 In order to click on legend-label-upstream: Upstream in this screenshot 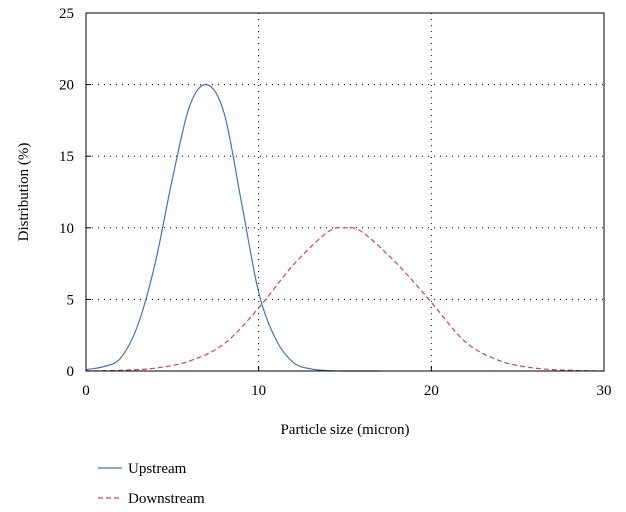, I will do `click(157, 469)`.